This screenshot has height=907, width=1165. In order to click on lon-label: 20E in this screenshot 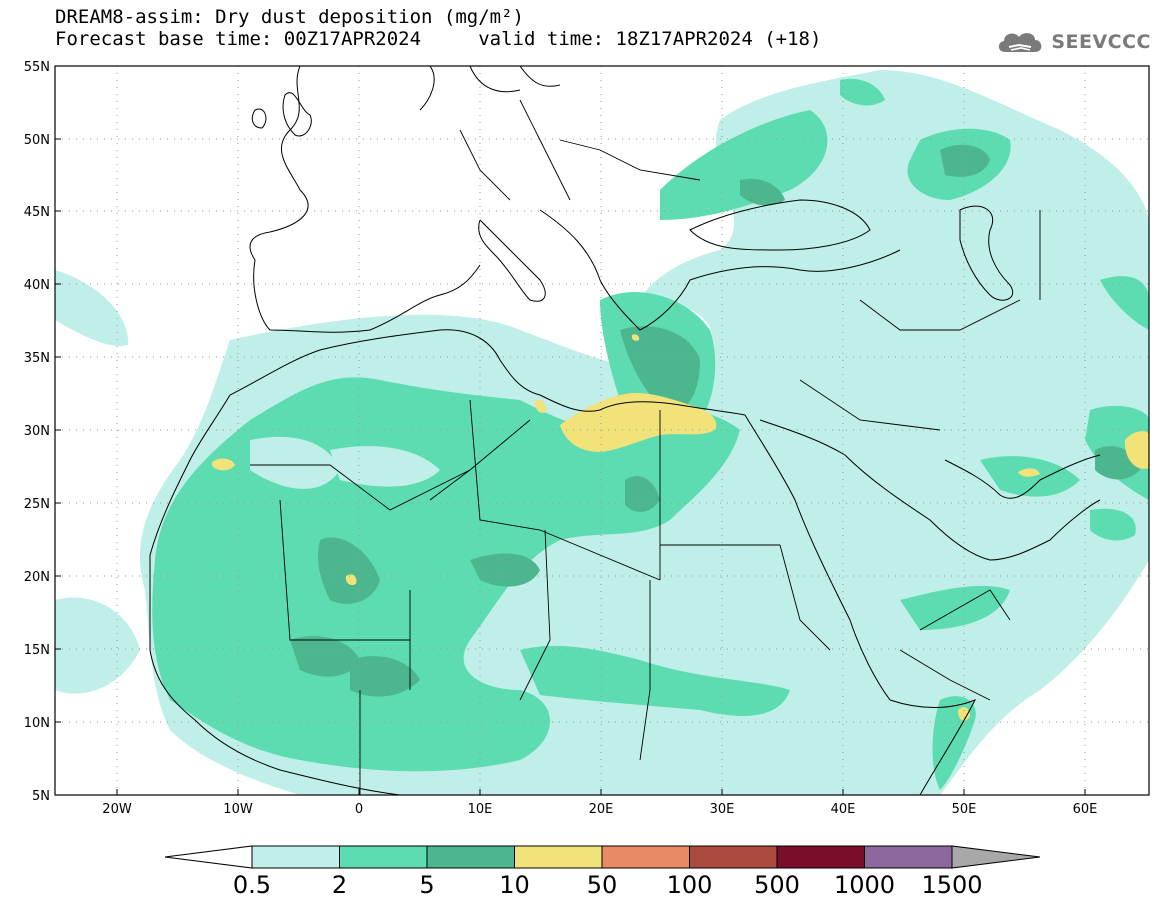, I will do `click(601, 809)`.